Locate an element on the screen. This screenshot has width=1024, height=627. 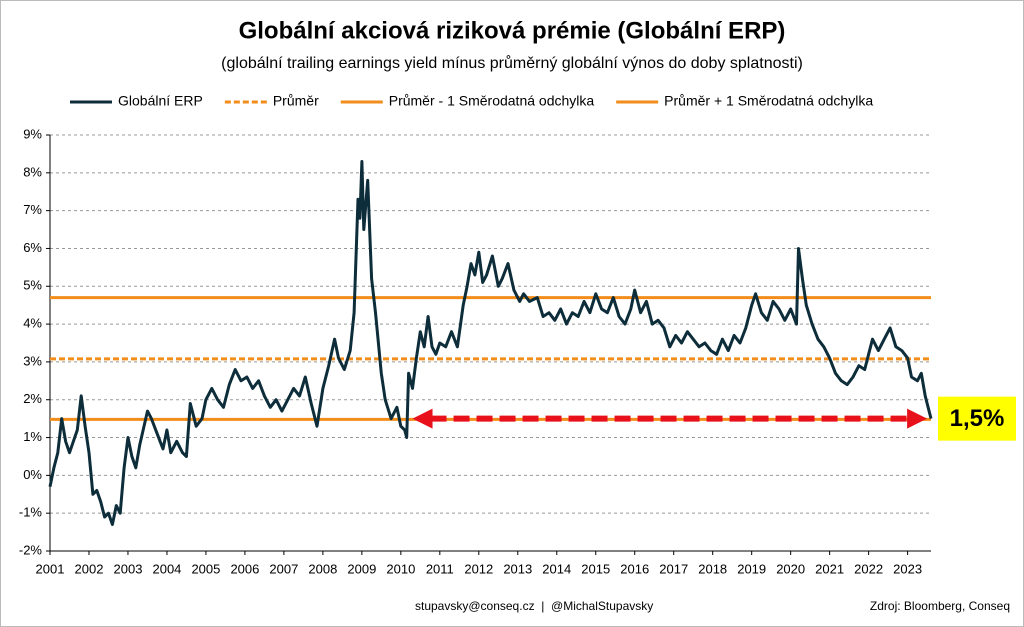
x-tick-label: 2017 is located at coordinates (673, 568).